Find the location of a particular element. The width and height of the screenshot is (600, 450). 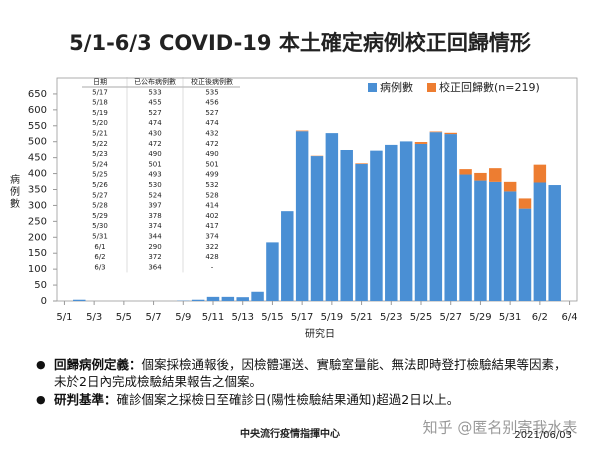

table-cell: 6/2 is located at coordinates (99, 257).